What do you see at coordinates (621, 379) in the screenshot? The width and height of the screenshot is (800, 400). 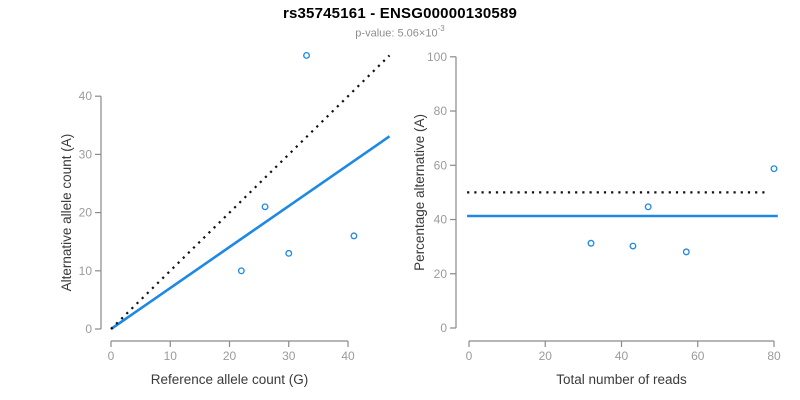 I see `x-axis-title: Total number of reads` at bounding box center [621, 379].